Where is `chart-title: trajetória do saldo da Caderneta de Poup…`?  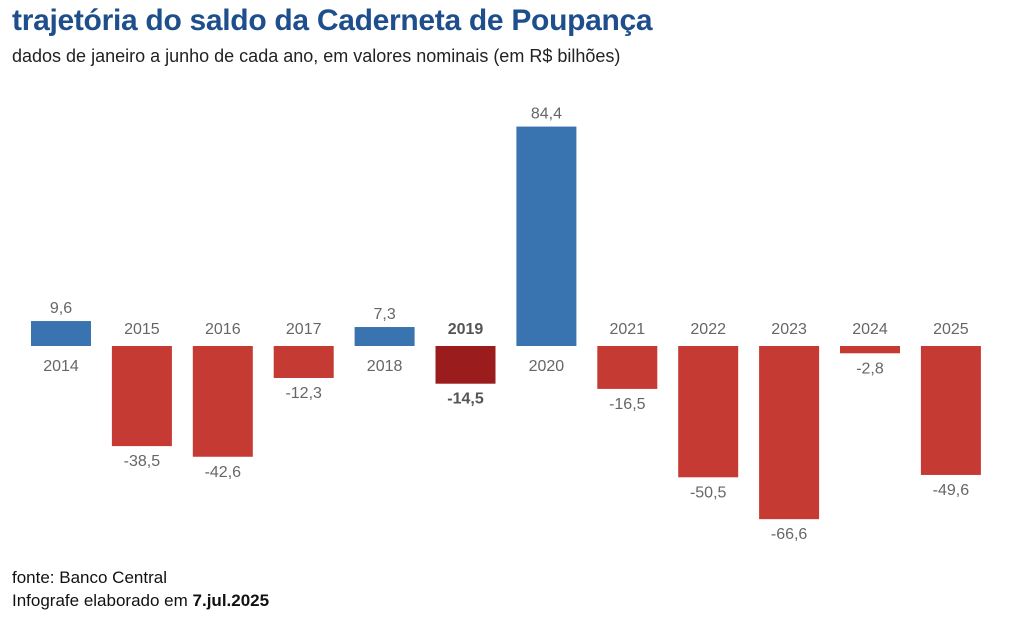
chart-title: trajetória do saldo da Caderneta de Poup… is located at coordinates (332, 20).